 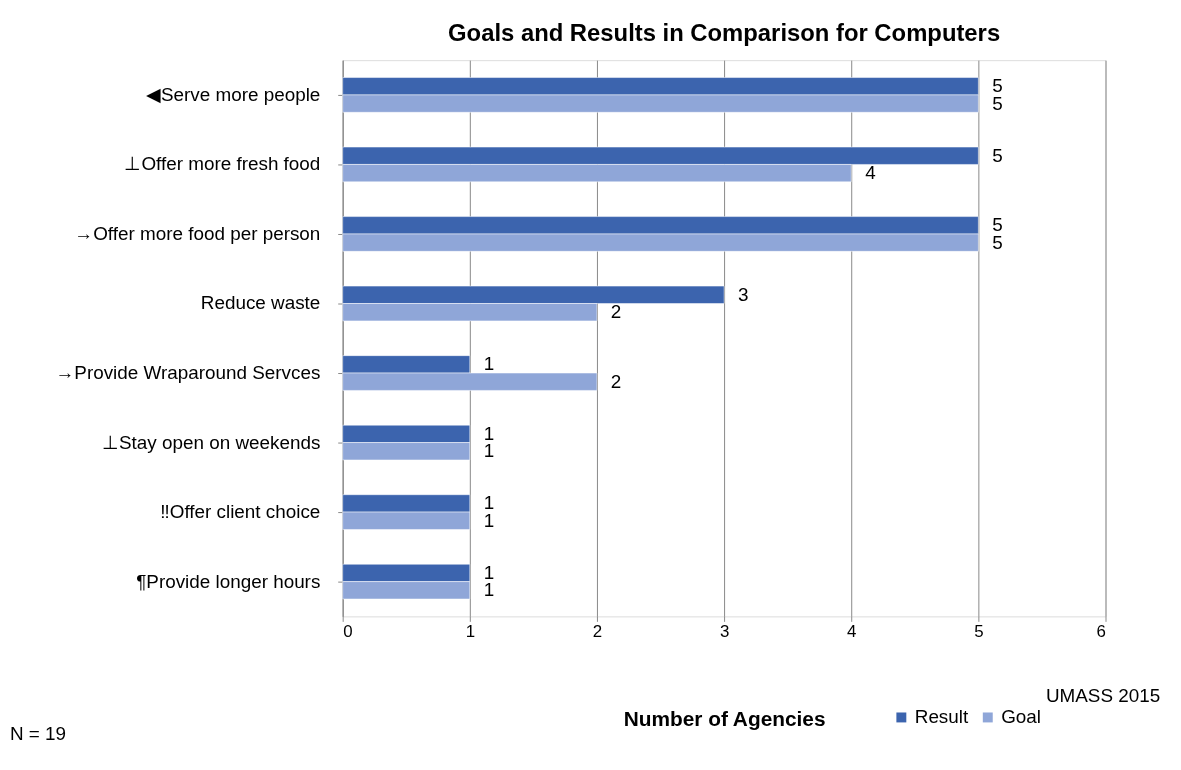 I want to click on chart-title: Goals and Results in Comparison for Computers, so click(x=724, y=33).